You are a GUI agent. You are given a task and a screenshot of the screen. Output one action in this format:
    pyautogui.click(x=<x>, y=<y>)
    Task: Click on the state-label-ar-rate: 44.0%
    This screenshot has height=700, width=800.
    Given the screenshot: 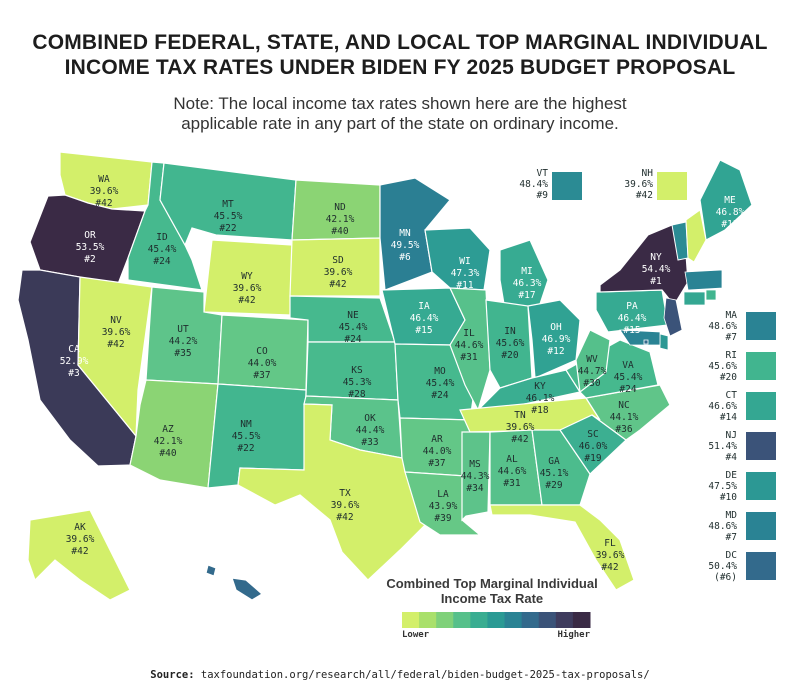 What is the action you would take?
    pyautogui.click(x=437, y=451)
    